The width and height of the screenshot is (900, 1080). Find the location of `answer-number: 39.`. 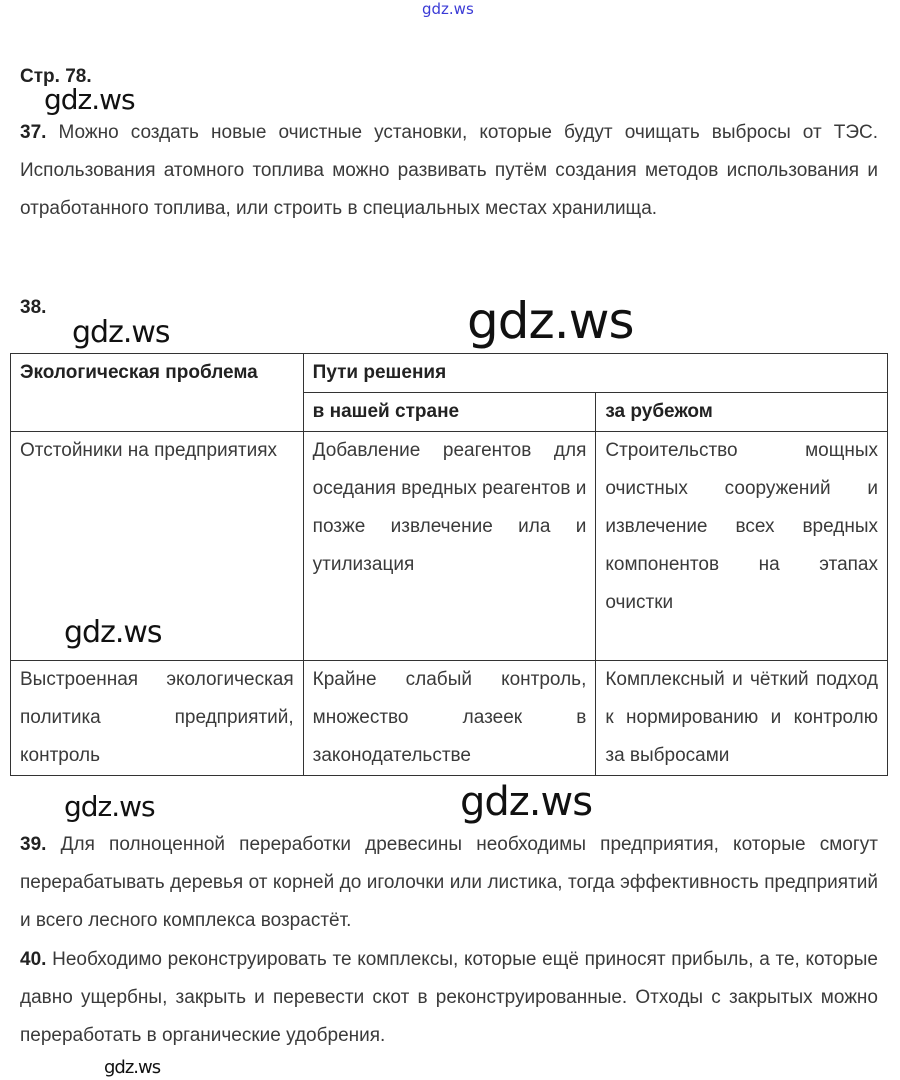

answer-number: 39. is located at coordinates (33, 844).